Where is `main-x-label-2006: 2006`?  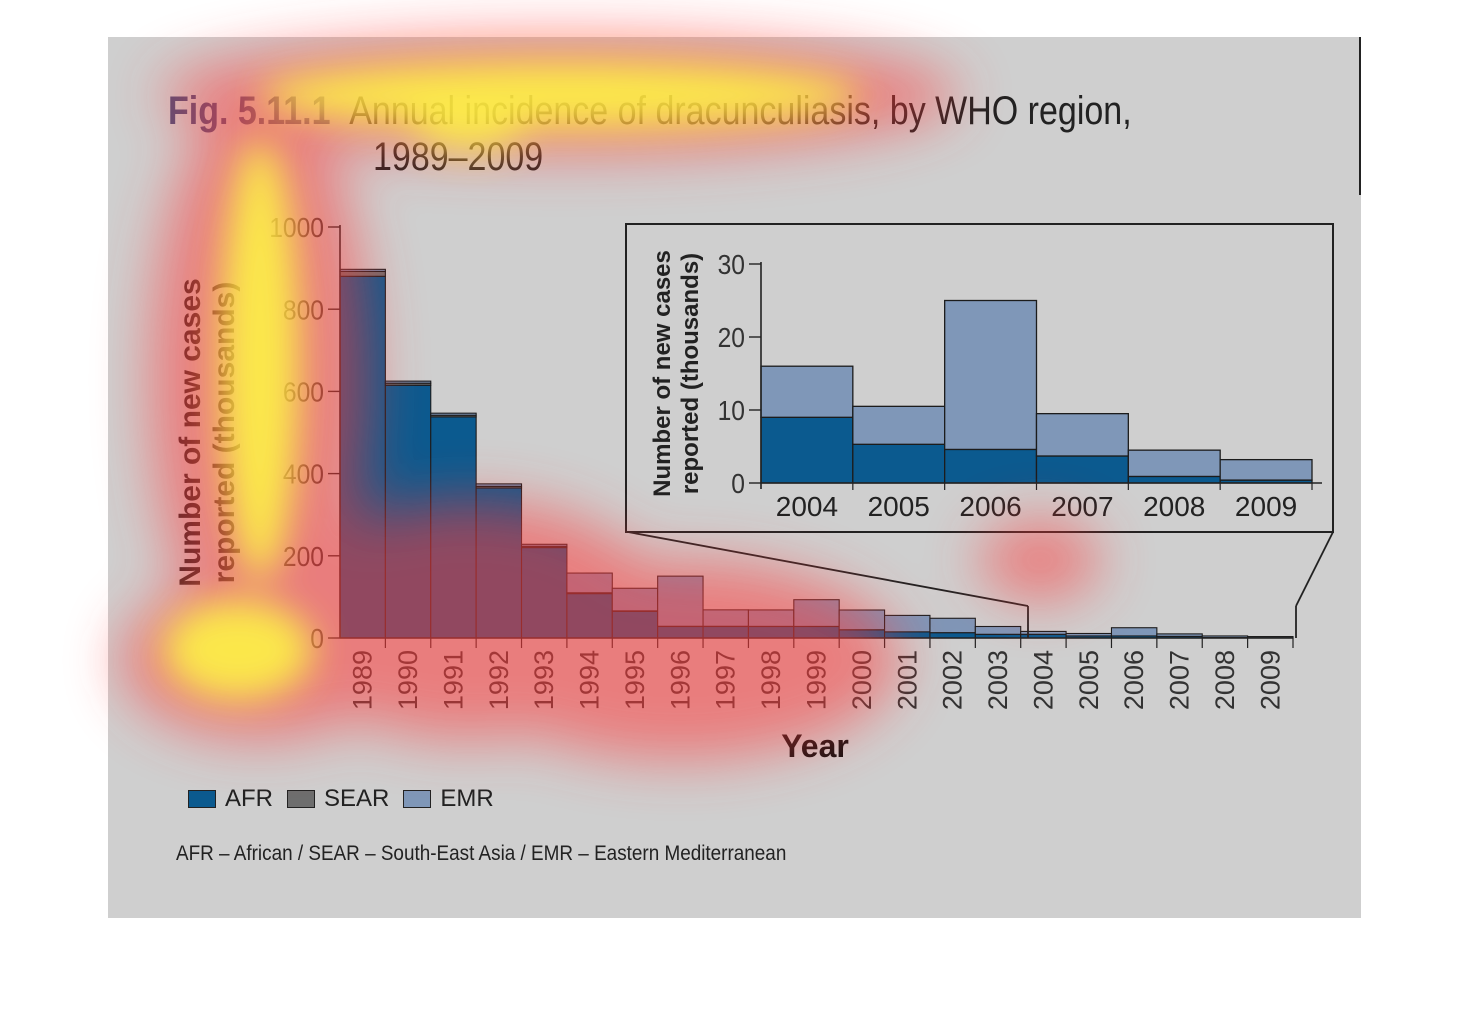
main-x-label-2006: 2006 is located at coordinates (1134, 680).